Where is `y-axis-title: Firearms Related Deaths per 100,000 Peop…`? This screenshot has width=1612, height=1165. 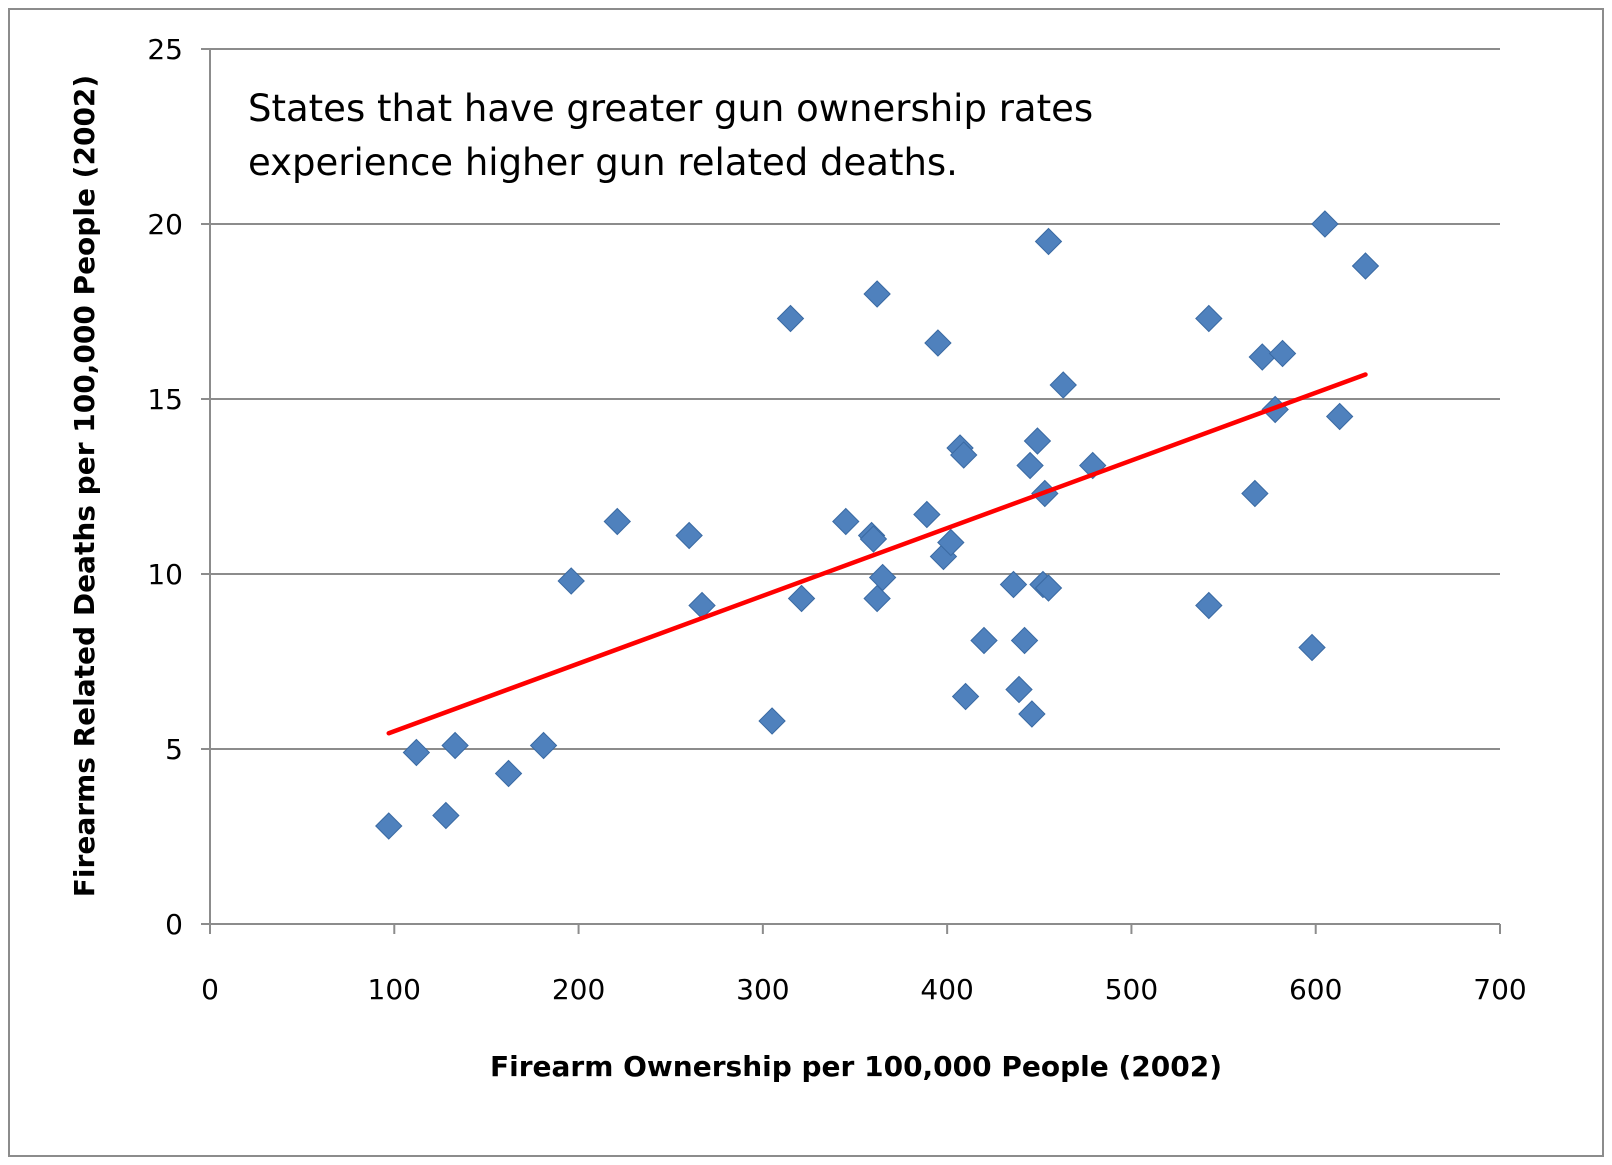 y-axis-title: Firearms Related Deaths per 100,000 Peop… is located at coordinates (84, 486).